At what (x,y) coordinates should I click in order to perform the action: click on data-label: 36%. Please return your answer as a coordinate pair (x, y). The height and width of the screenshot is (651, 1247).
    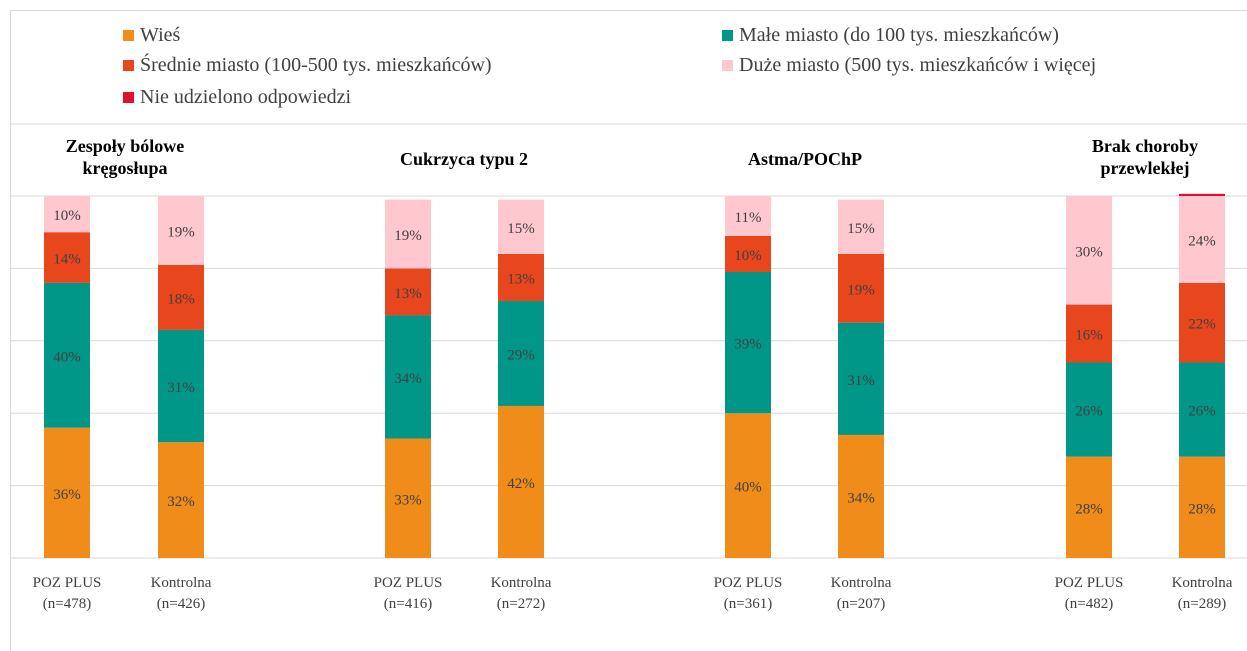
    Looking at the image, I should click on (67, 495).